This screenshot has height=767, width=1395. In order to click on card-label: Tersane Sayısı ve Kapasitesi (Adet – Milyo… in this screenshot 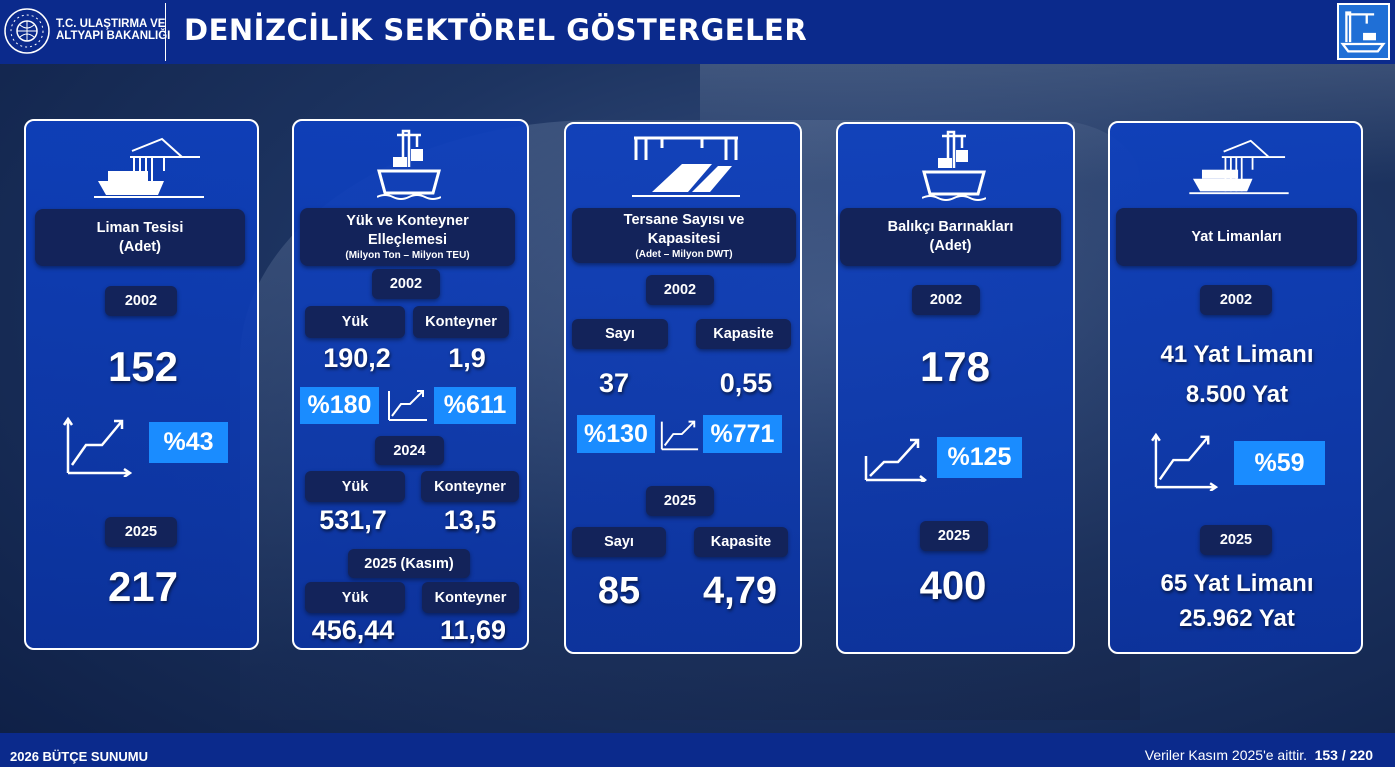, I will do `click(684, 235)`.